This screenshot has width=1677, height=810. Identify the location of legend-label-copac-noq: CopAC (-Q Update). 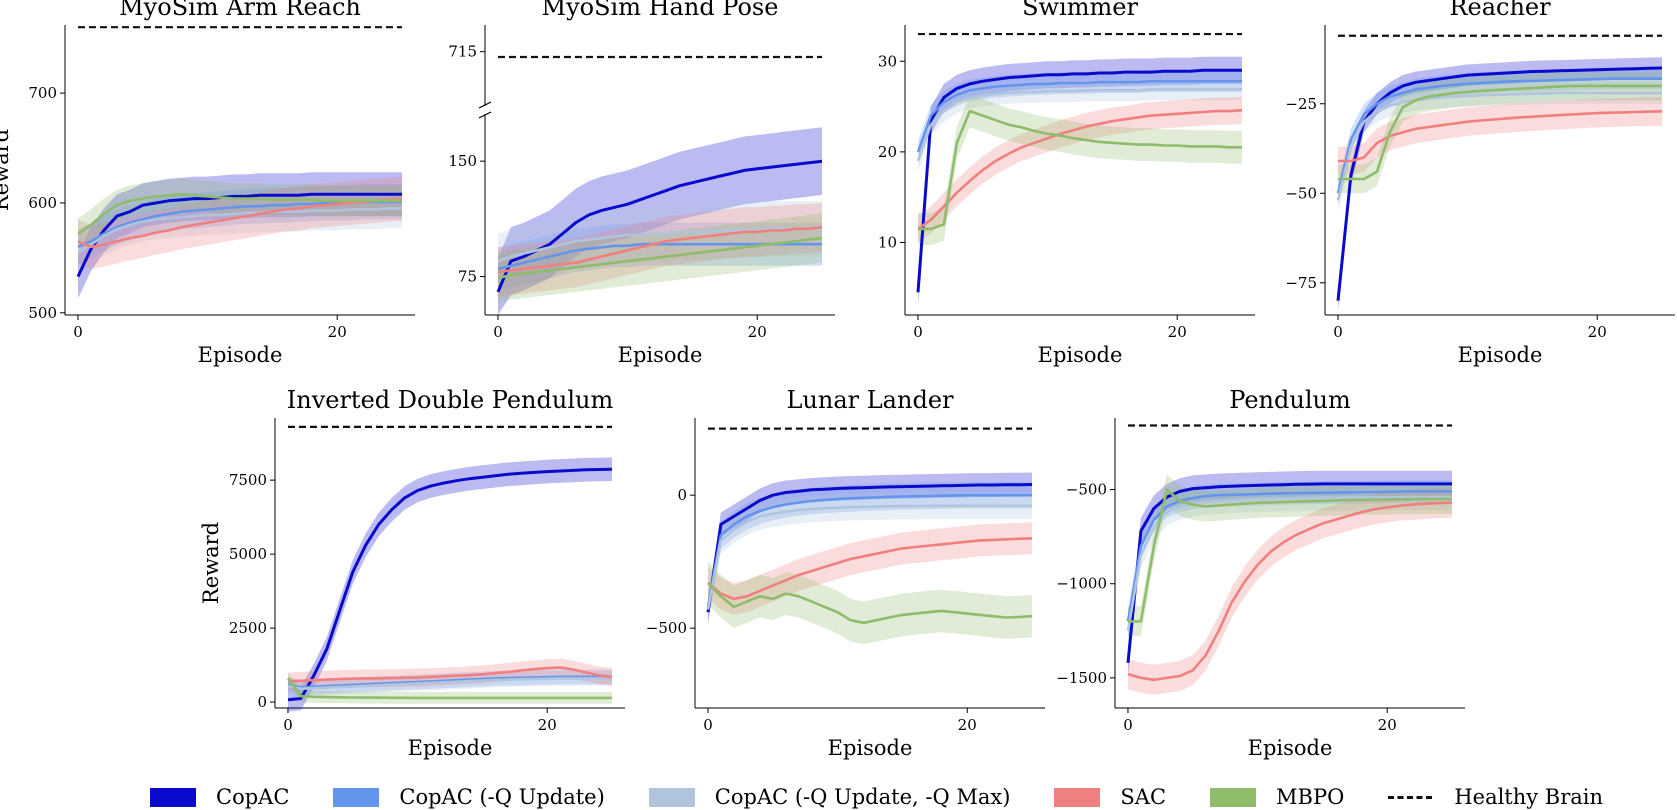
(502, 797).